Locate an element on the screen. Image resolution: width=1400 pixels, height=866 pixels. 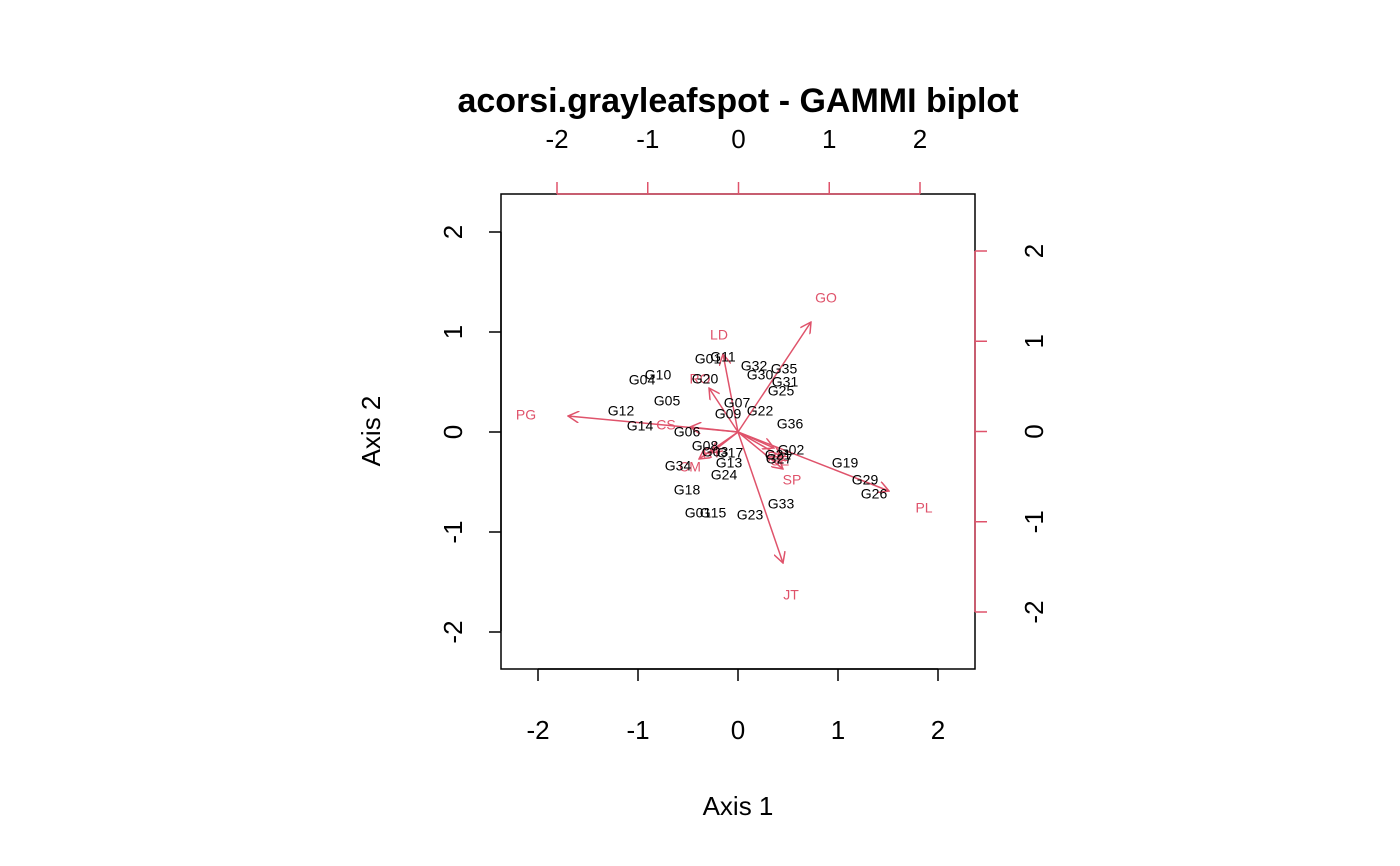
env-label-ld: LD is located at coordinates (719, 335).